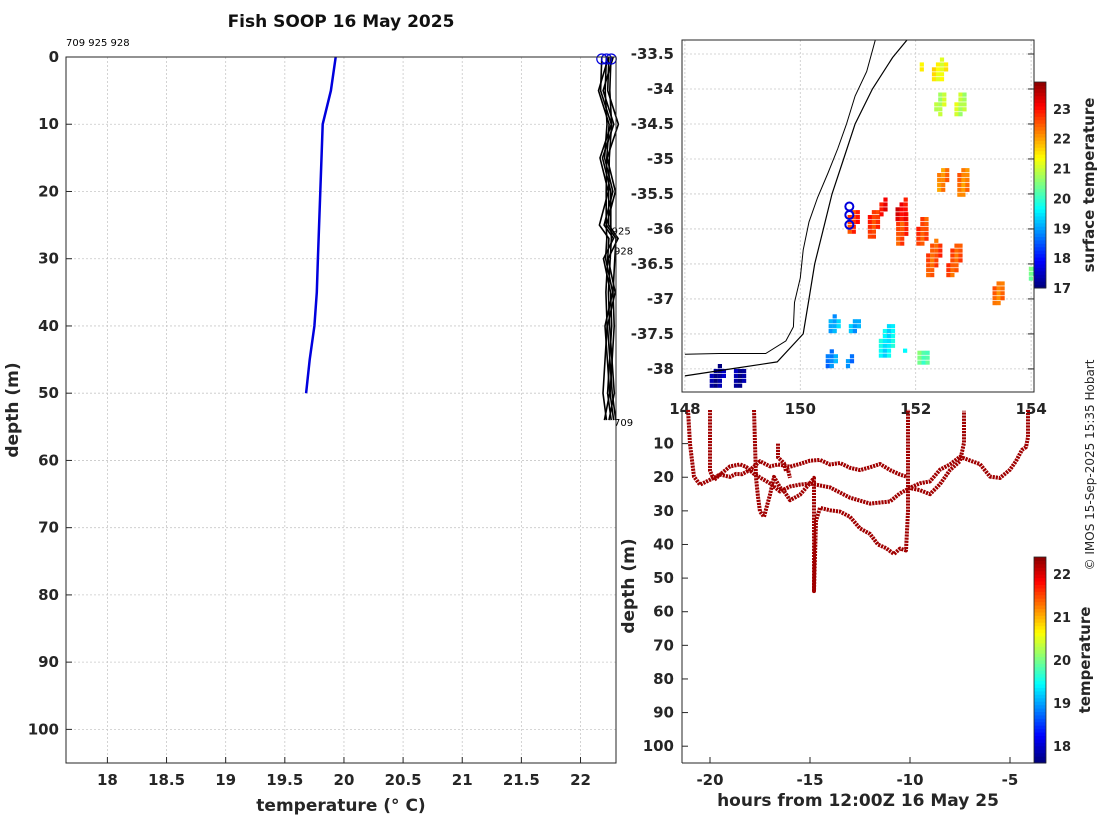  What do you see at coordinates (652, 54) in the screenshot?
I see `map-ytick-label: -33.5` at bounding box center [652, 54].